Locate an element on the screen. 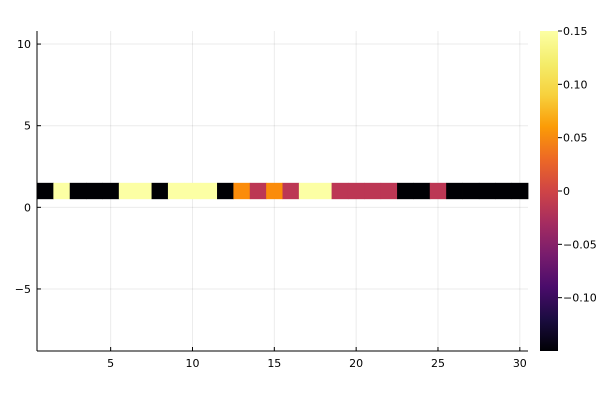 The image size is (600, 400). y-tick-label: 0 is located at coordinates (27, 207).